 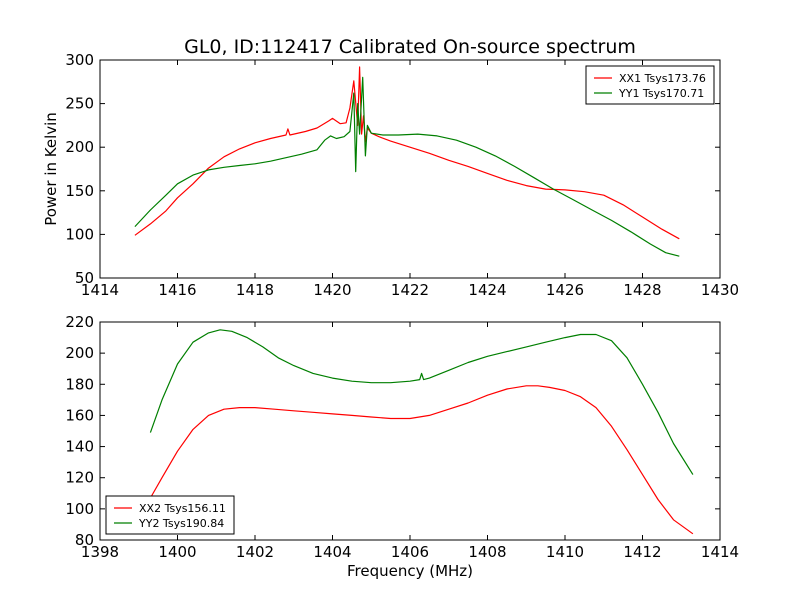 I want to click on y-axis-label: Power in Kelvin, so click(x=51, y=169).